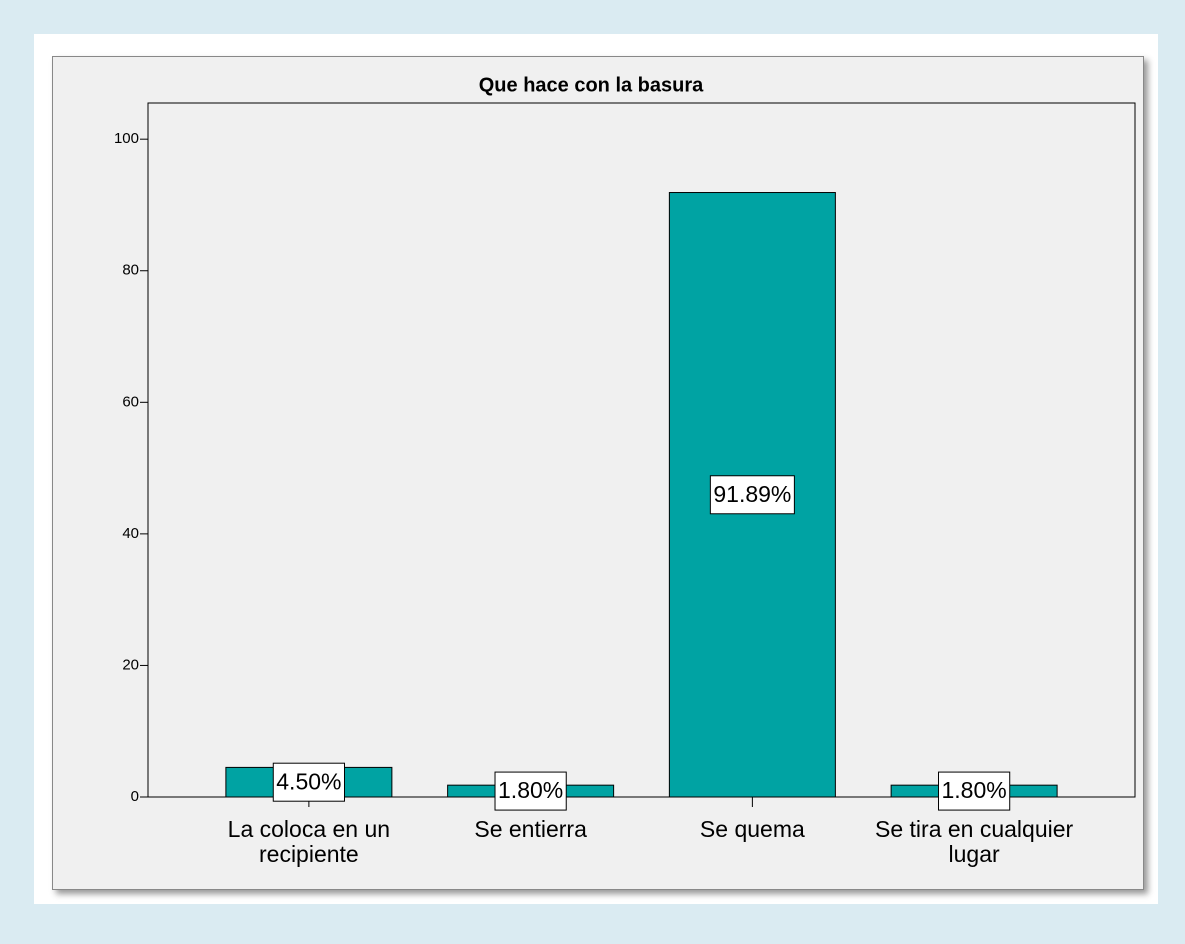 This screenshot has width=1185, height=944. What do you see at coordinates (130, 401) in the screenshot?
I see `y-tick-label: 60` at bounding box center [130, 401].